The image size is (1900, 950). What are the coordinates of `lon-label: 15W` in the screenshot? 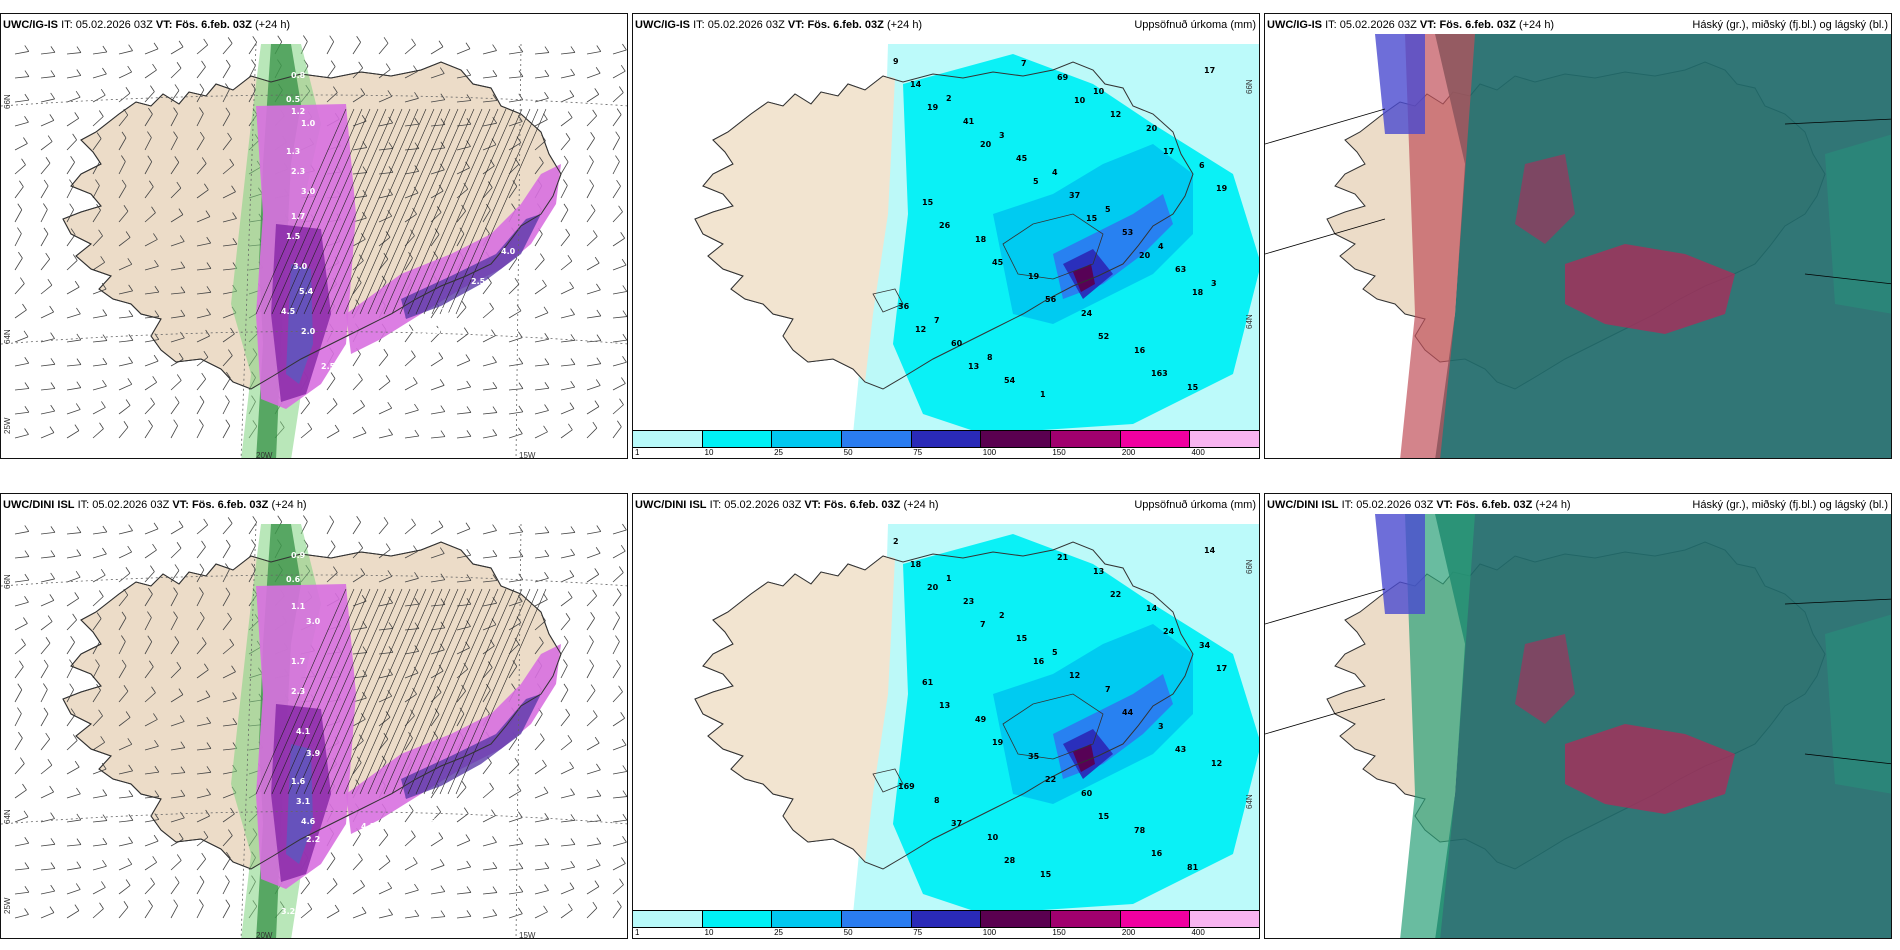 It's located at (527, 455).